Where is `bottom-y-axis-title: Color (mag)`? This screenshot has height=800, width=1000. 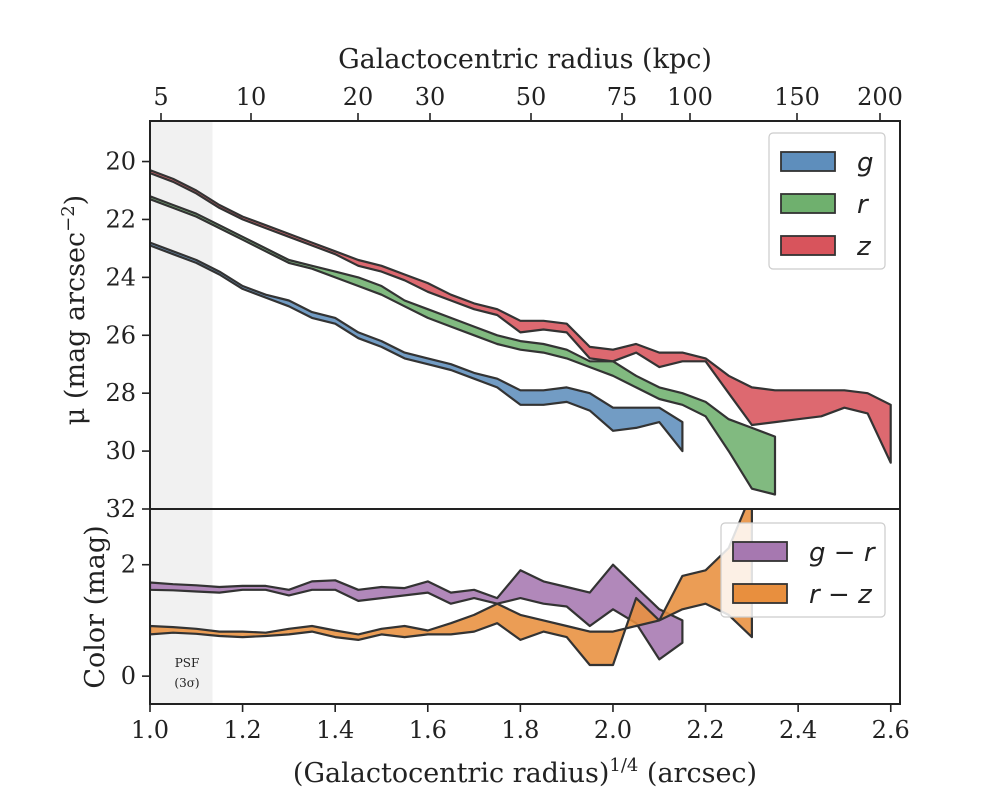
bottom-y-axis-title: Color (mag) is located at coordinates (95, 606).